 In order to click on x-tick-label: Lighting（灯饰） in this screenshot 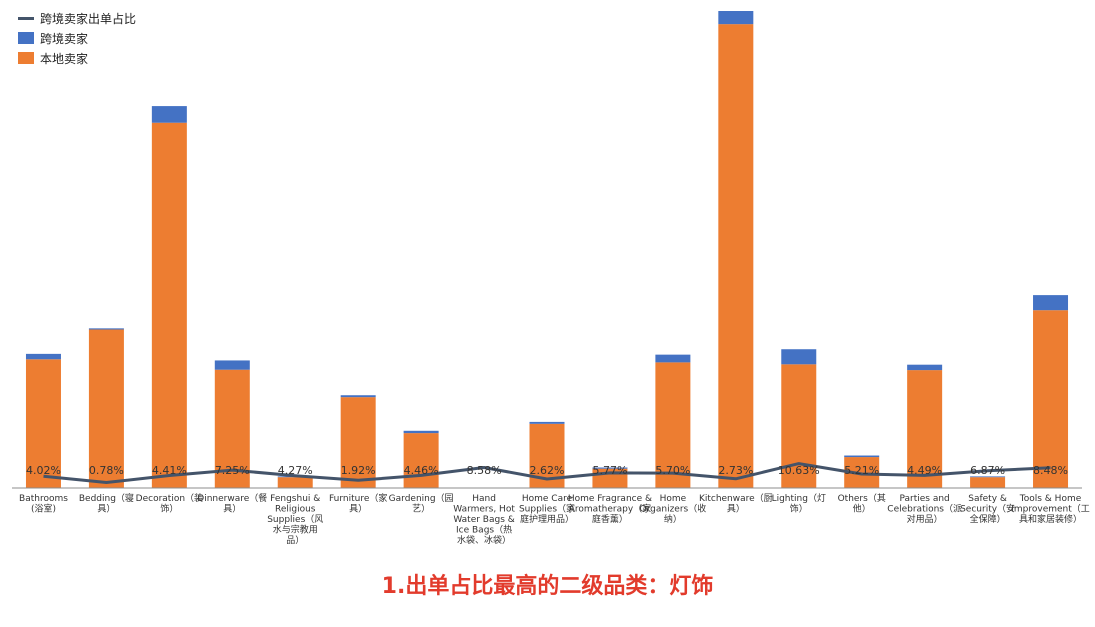, I will do `click(799, 504)`.